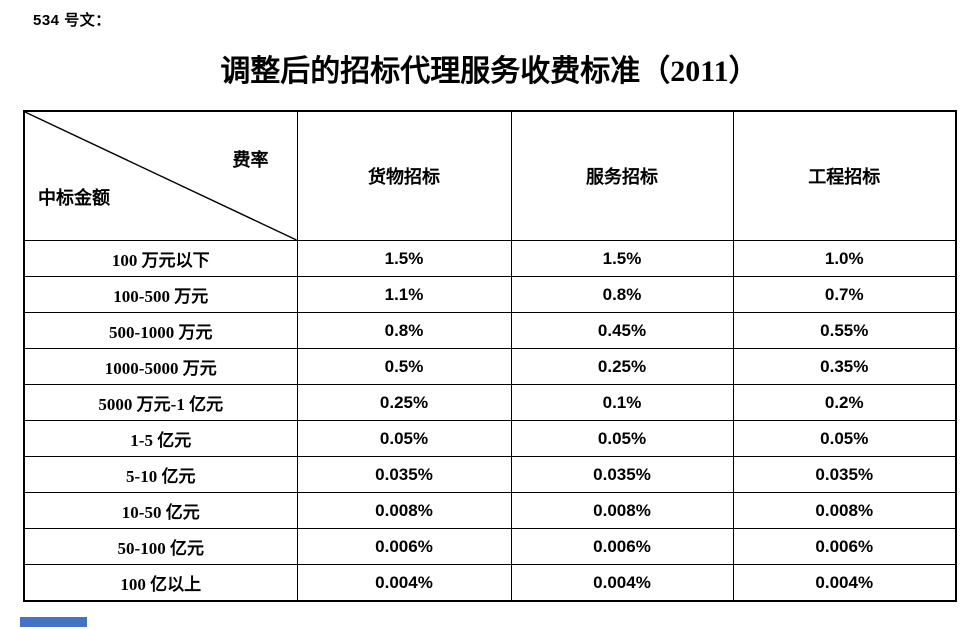 The height and width of the screenshot is (629, 979). What do you see at coordinates (160, 402) in the screenshot?
I see `amount-cell: 5000 万元-1 亿元` at bounding box center [160, 402].